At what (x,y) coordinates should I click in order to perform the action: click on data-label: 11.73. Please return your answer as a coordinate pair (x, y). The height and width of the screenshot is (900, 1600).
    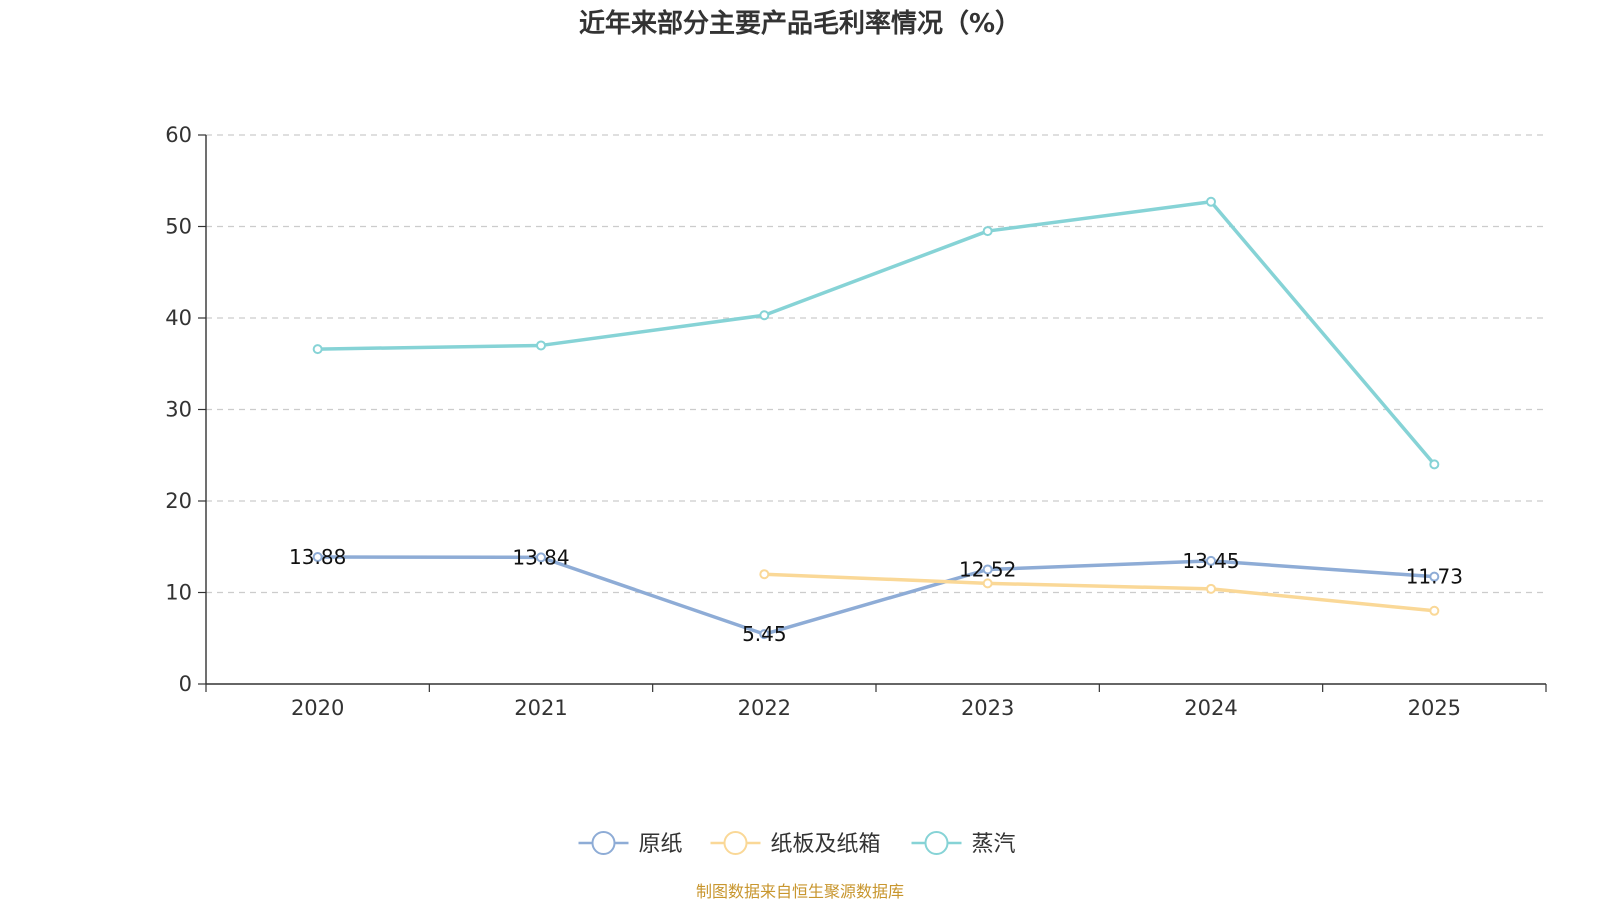
    Looking at the image, I should click on (1434, 577).